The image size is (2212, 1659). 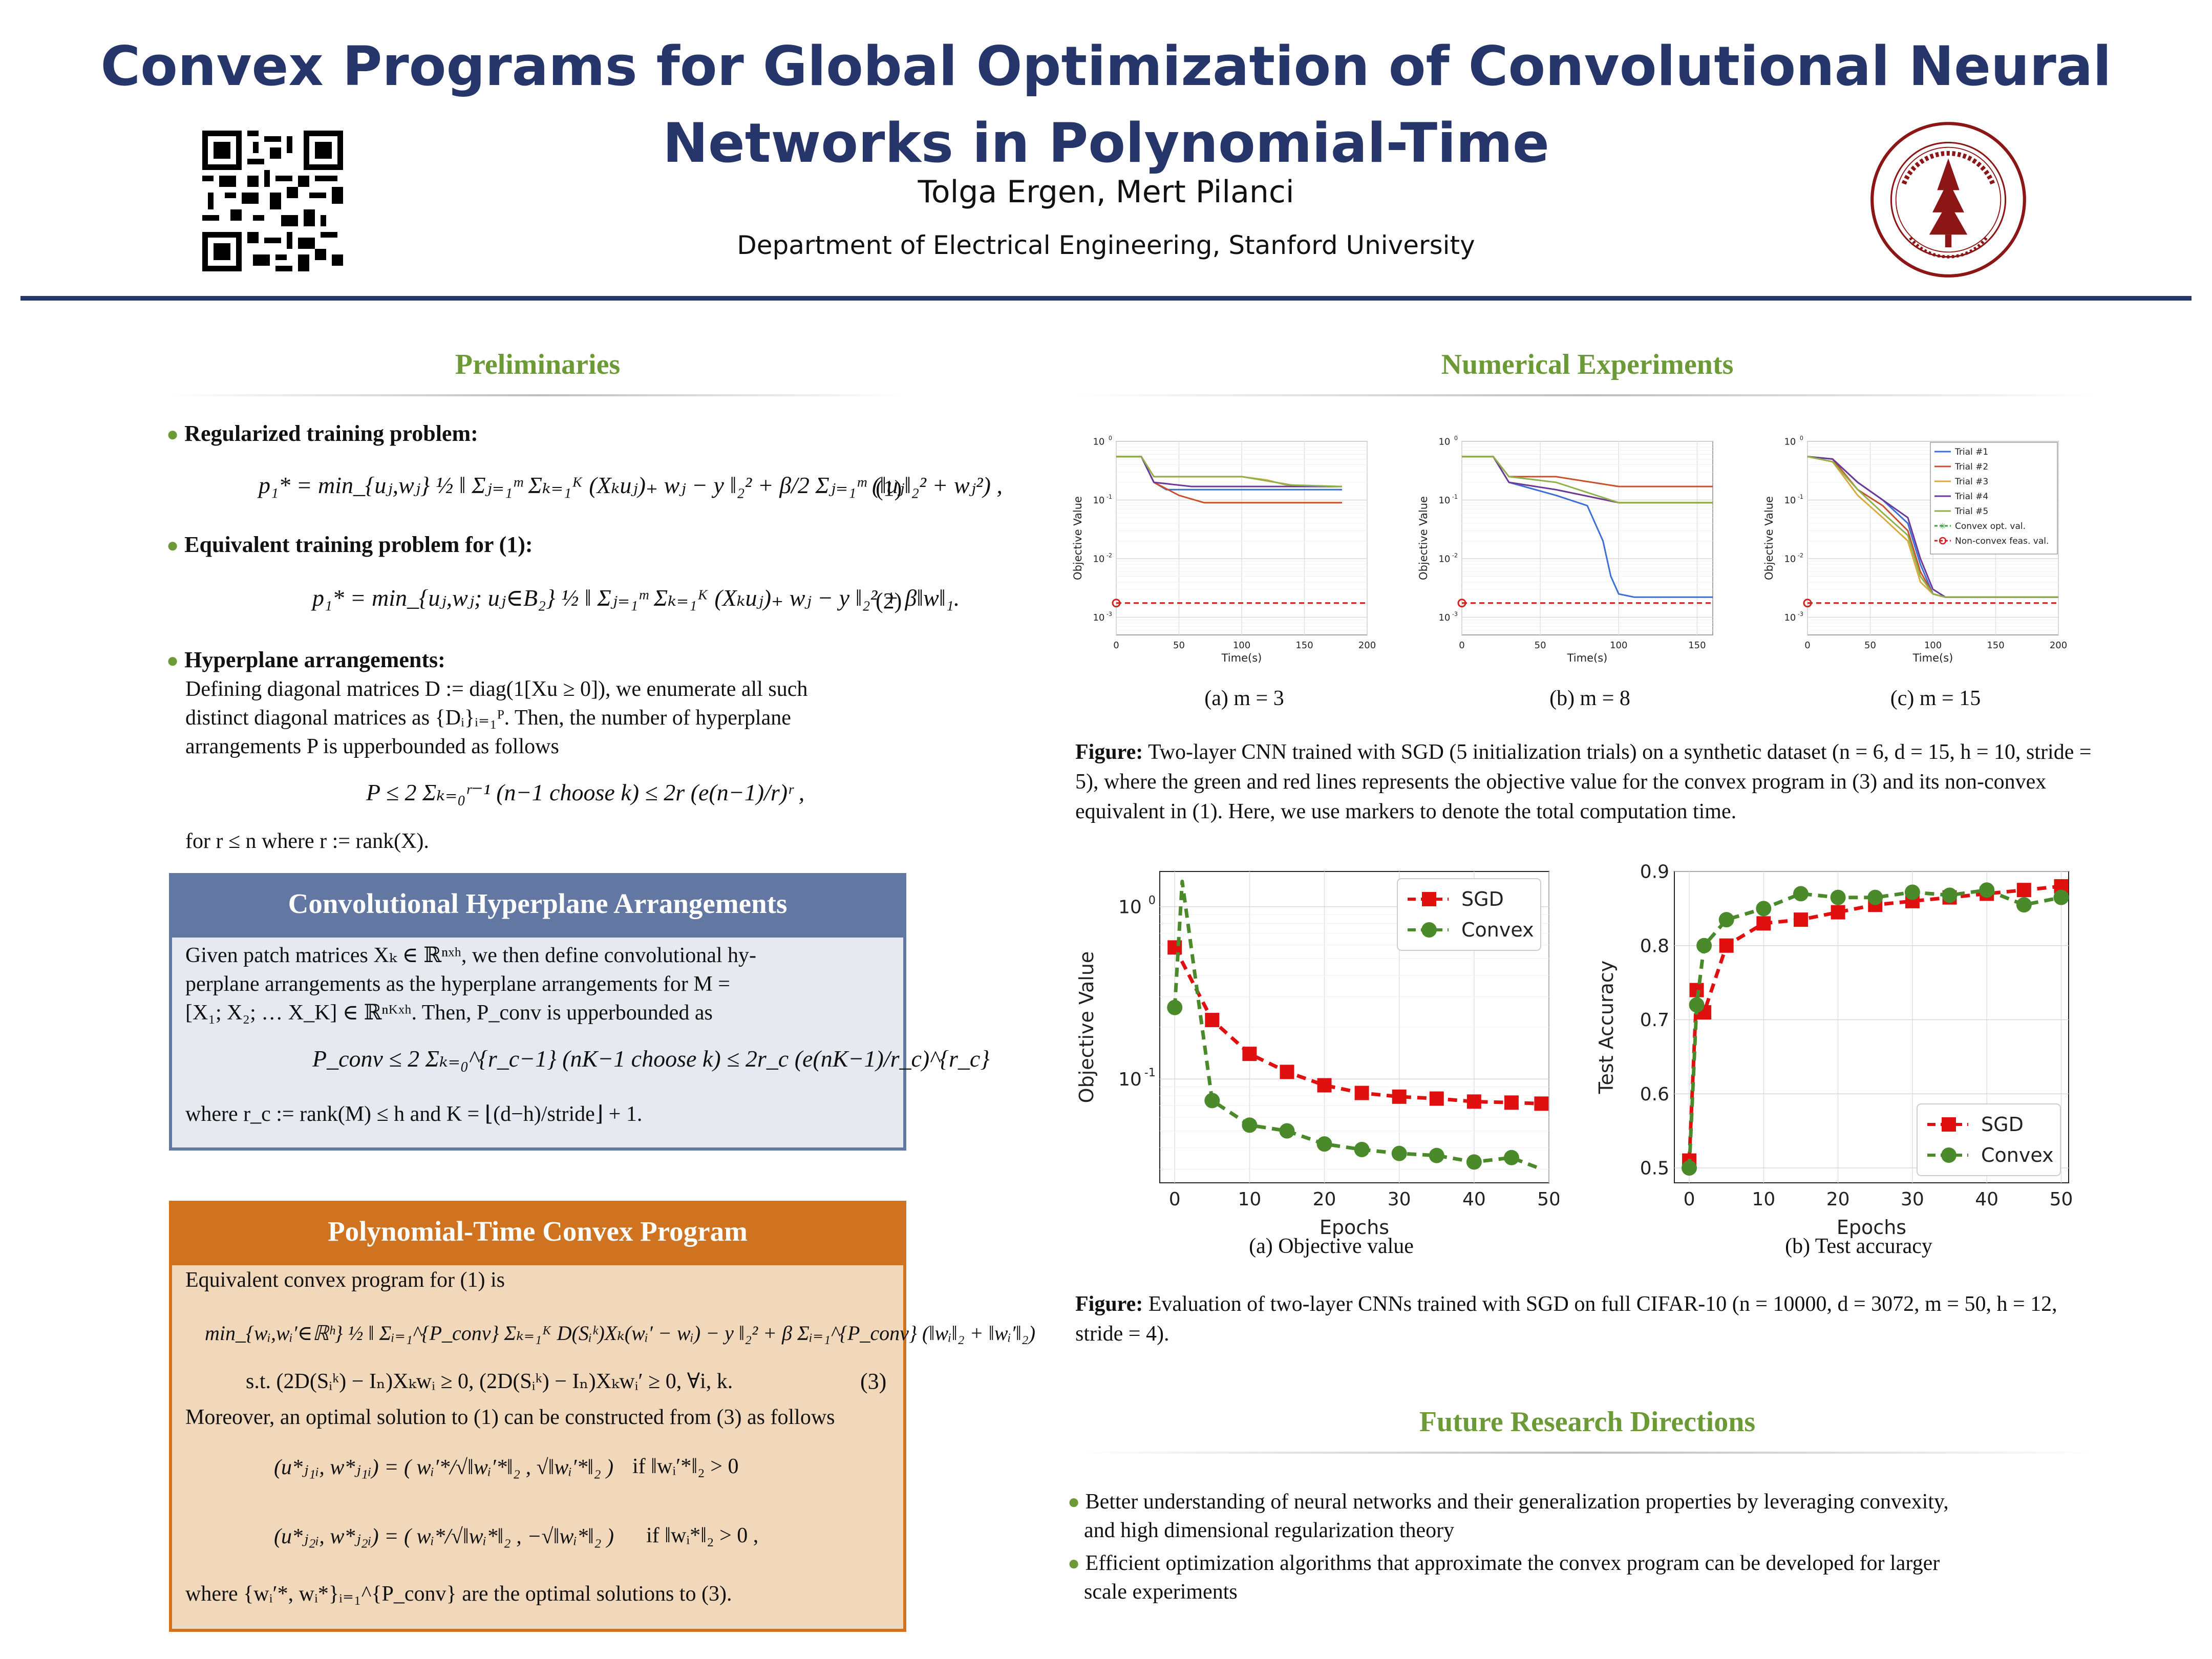 I want to click on x-tick-label: 150, so click(x=1697, y=645).